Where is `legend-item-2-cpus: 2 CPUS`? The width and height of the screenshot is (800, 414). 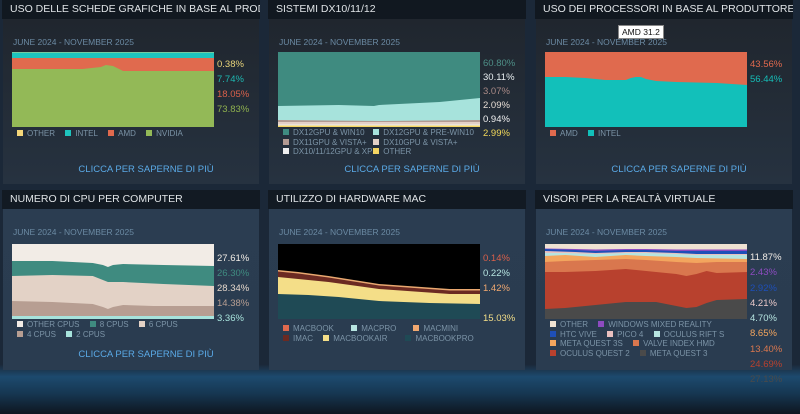
legend-item-2-cpus: 2 CPUS is located at coordinates (85, 335).